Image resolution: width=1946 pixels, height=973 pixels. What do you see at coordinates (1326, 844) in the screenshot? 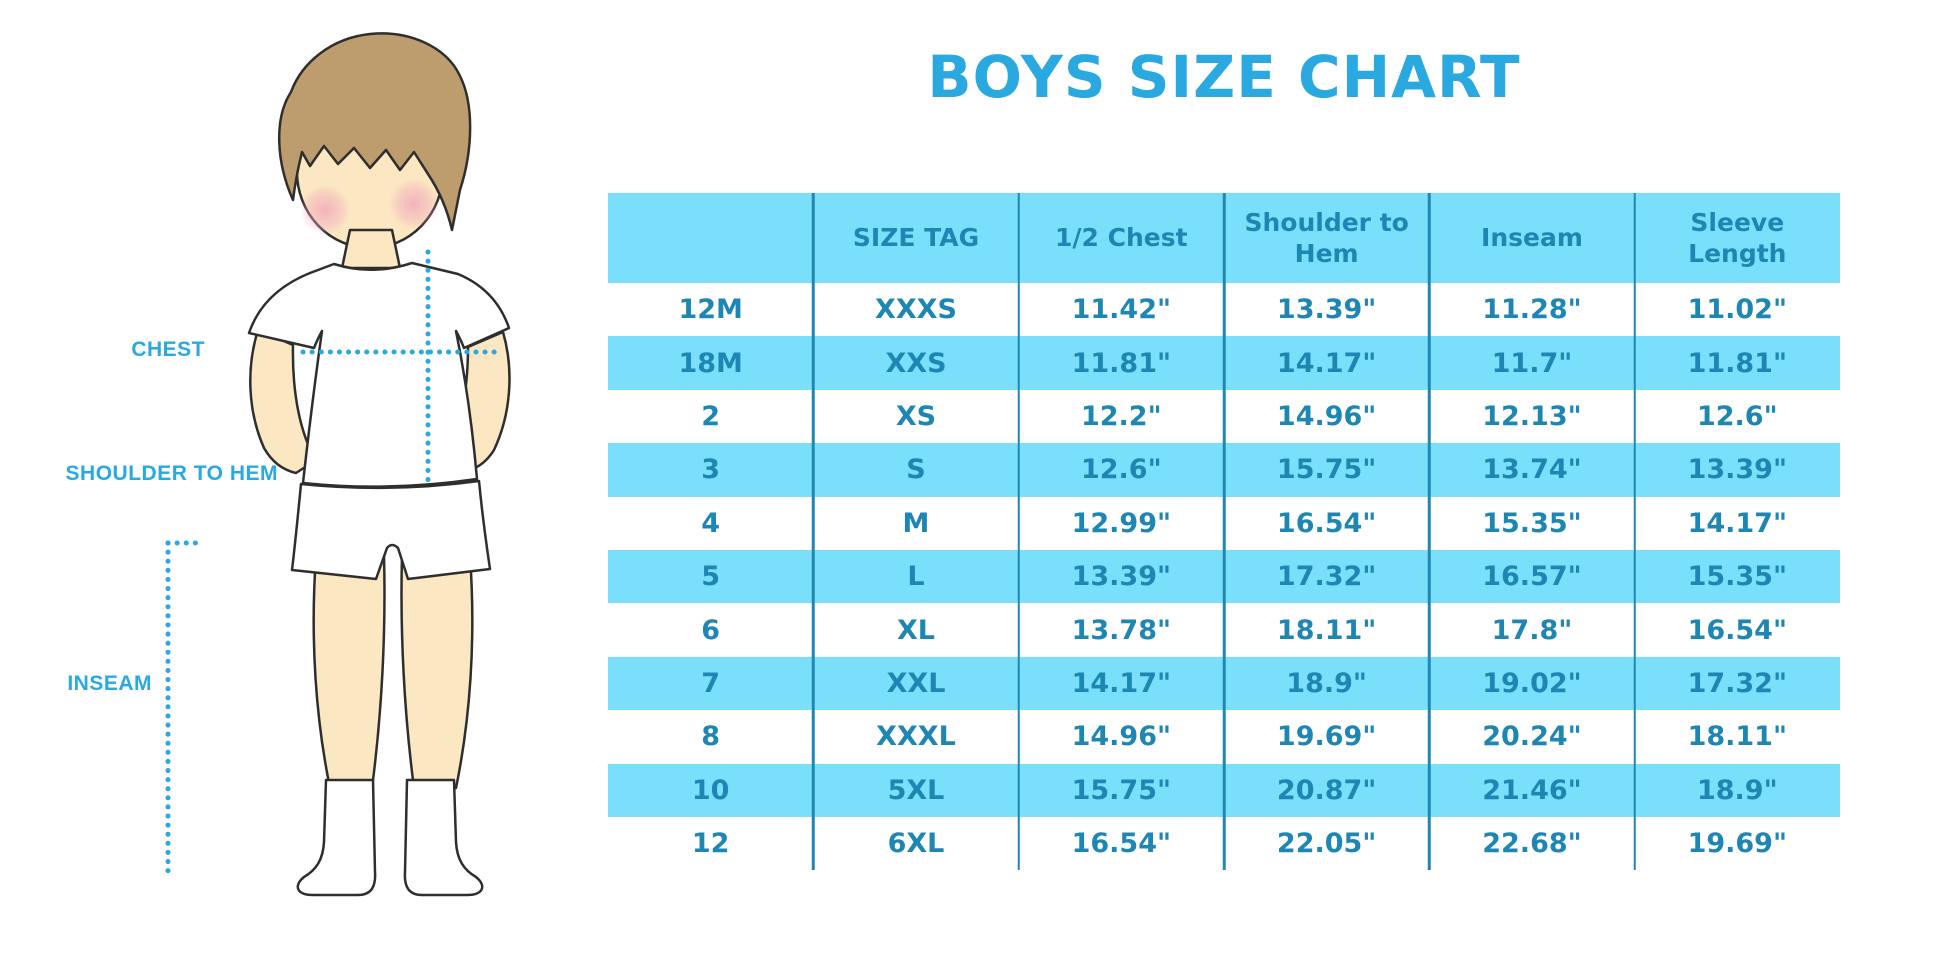
I see `value-cell: 22.05"` at bounding box center [1326, 844].